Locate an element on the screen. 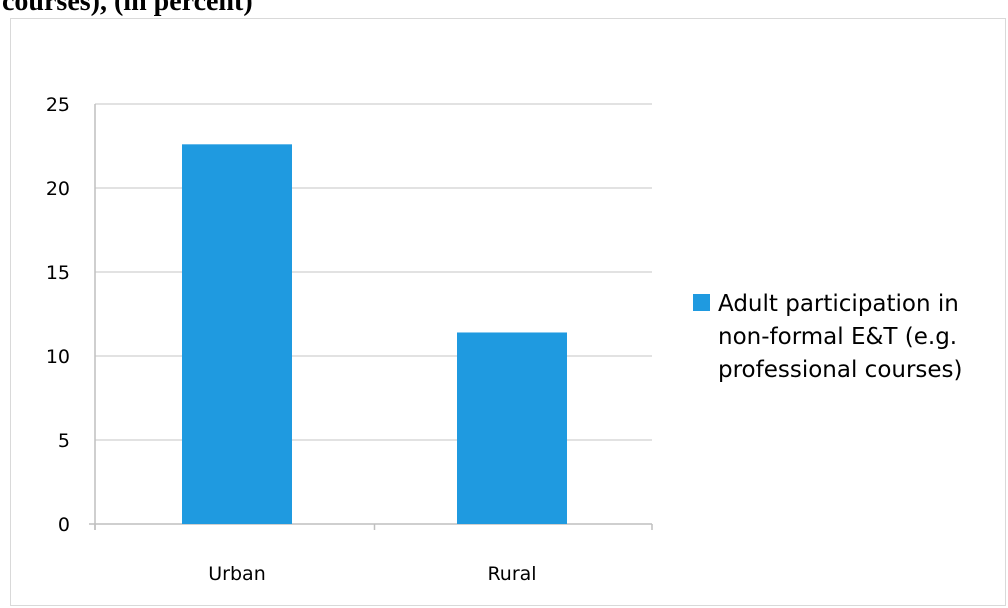  legend-swatch is located at coordinates (701, 302).